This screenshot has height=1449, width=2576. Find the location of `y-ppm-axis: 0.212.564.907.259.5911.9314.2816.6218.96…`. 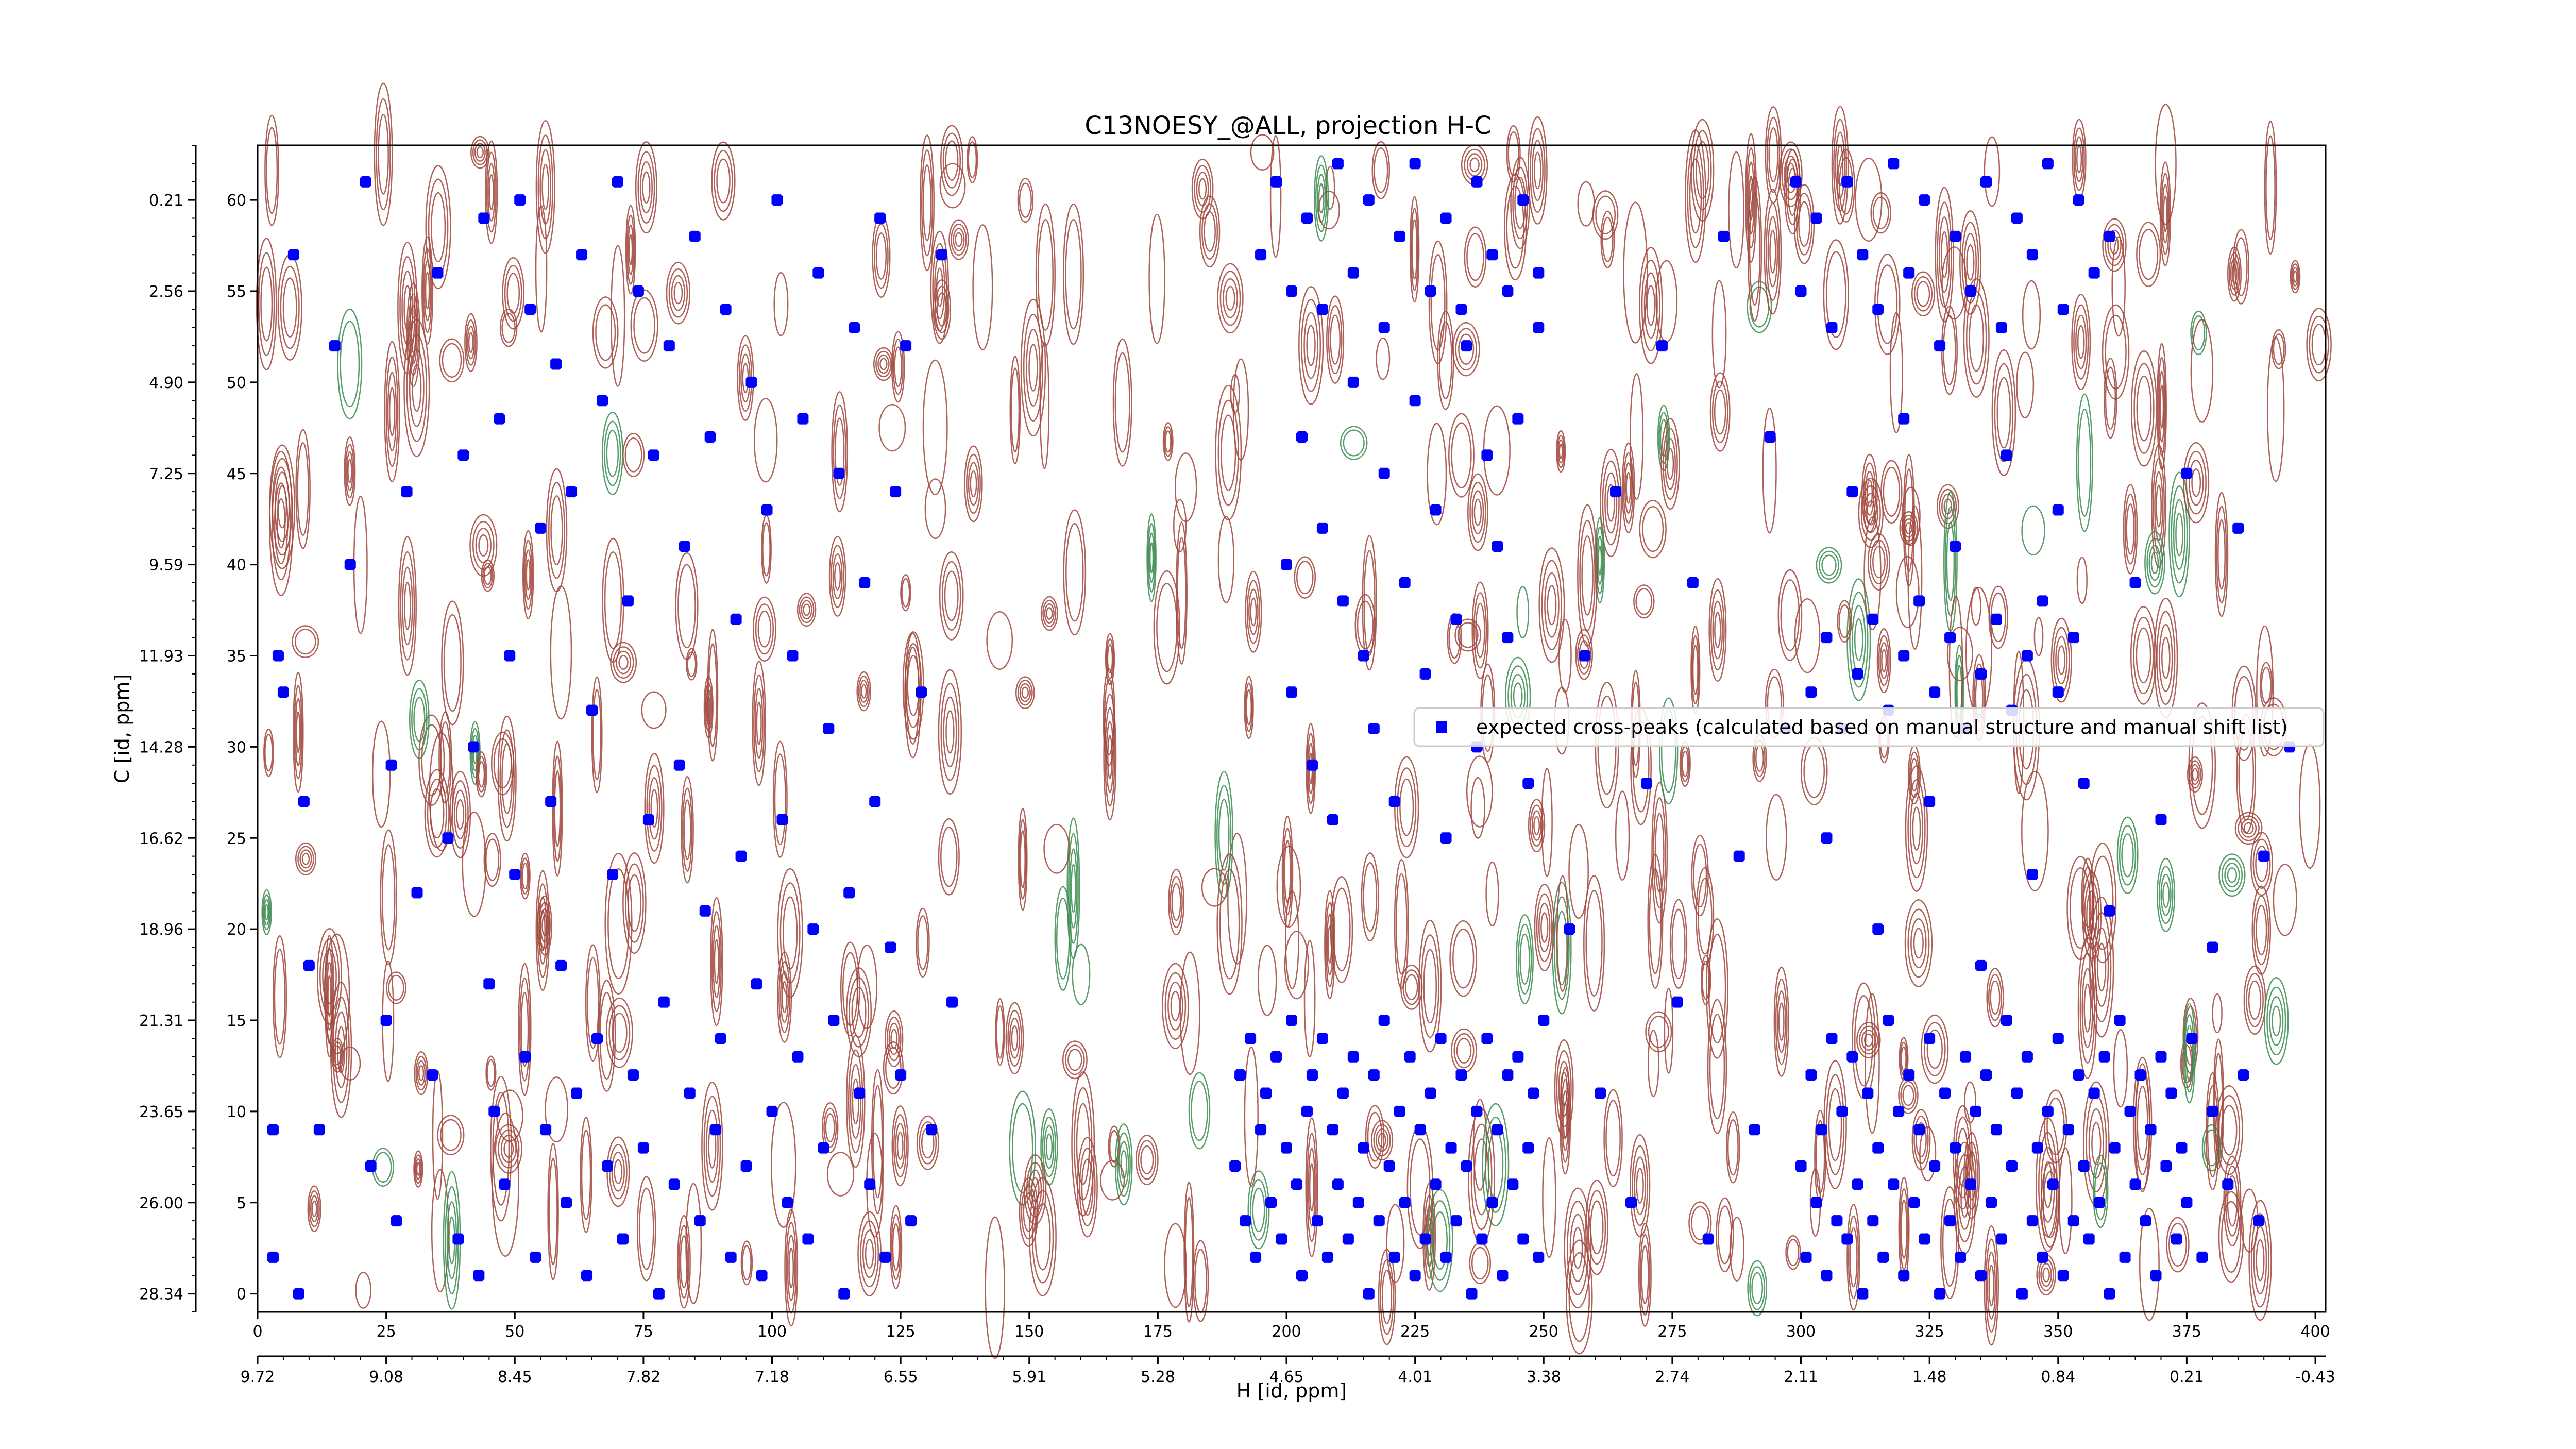

y-ppm-axis: 0.212.564.907.259.5911.9314.2816.6218.96… is located at coordinates (168, 728).